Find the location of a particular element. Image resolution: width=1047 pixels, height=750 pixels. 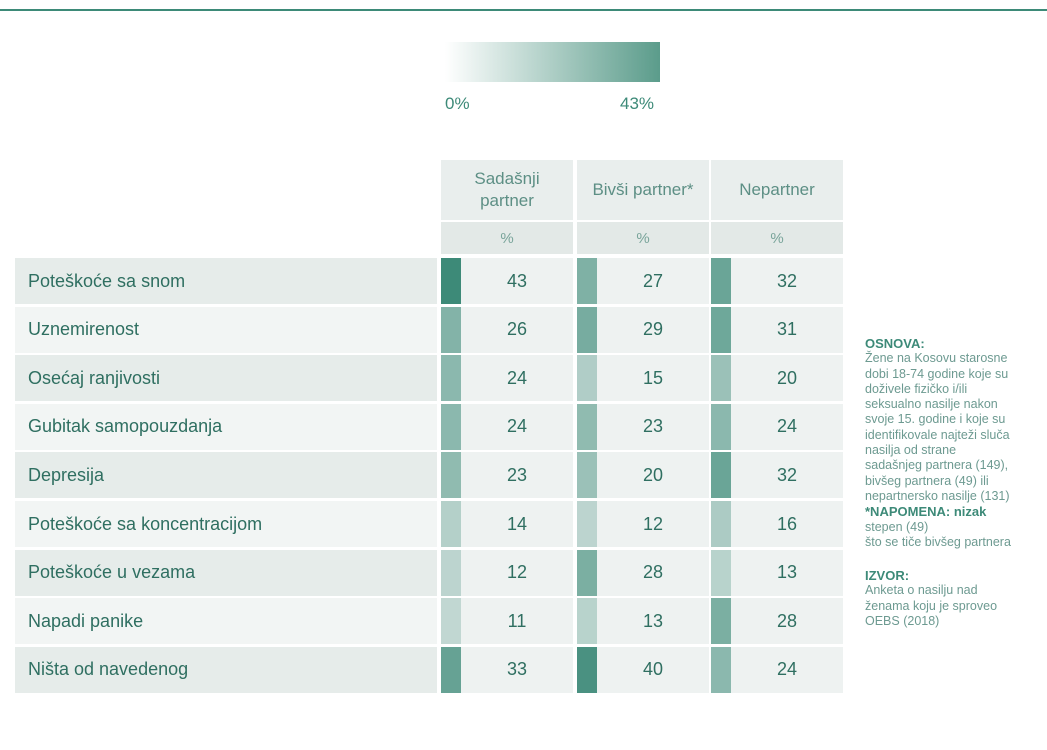

cell-value: 31 is located at coordinates (787, 329).